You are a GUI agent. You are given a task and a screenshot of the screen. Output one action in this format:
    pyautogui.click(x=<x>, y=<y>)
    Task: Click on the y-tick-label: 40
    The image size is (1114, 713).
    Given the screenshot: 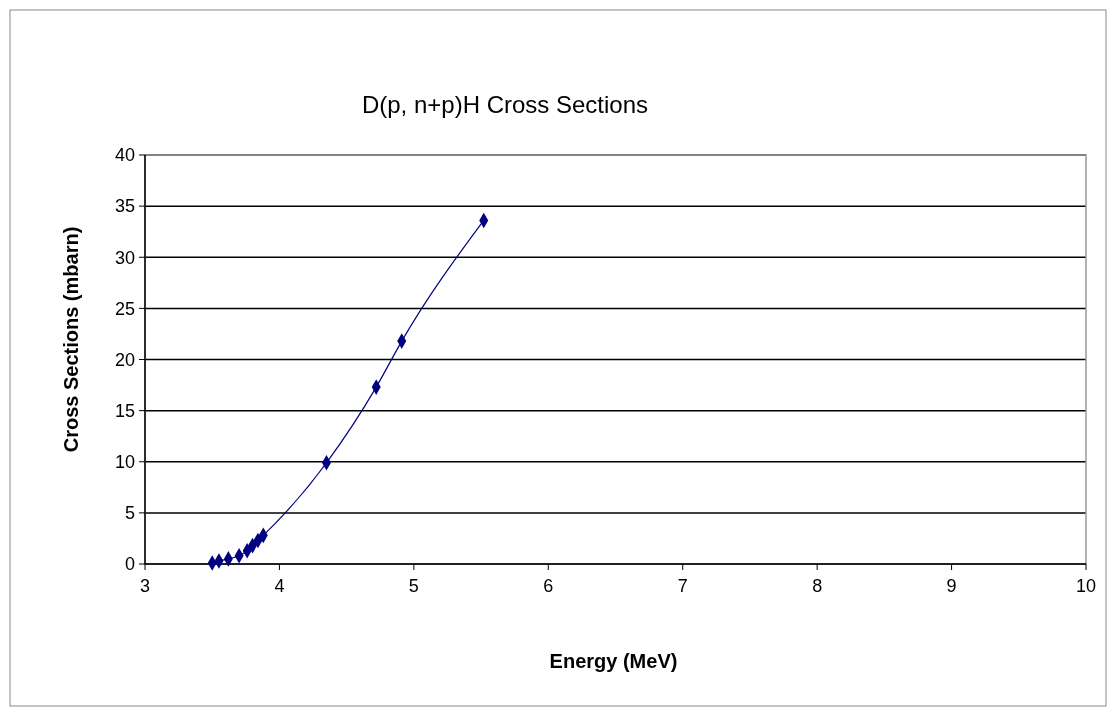 What is the action you would take?
    pyautogui.click(x=124, y=155)
    